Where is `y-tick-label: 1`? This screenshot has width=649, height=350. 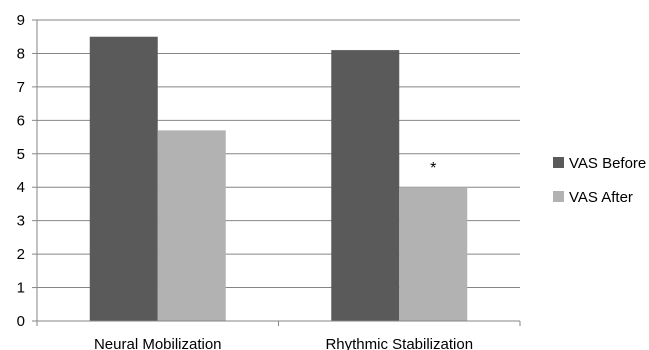 y-tick-label: 1 is located at coordinates (21, 288).